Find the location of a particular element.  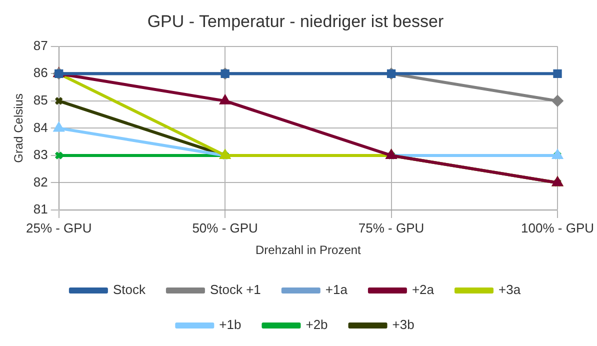

y-tick-label: 85 is located at coordinates (40, 100).